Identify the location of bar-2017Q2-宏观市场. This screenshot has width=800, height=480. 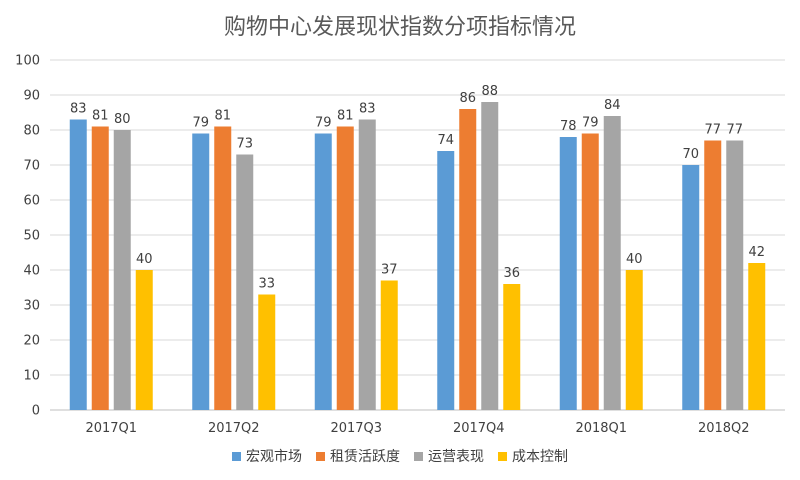
(201, 271).